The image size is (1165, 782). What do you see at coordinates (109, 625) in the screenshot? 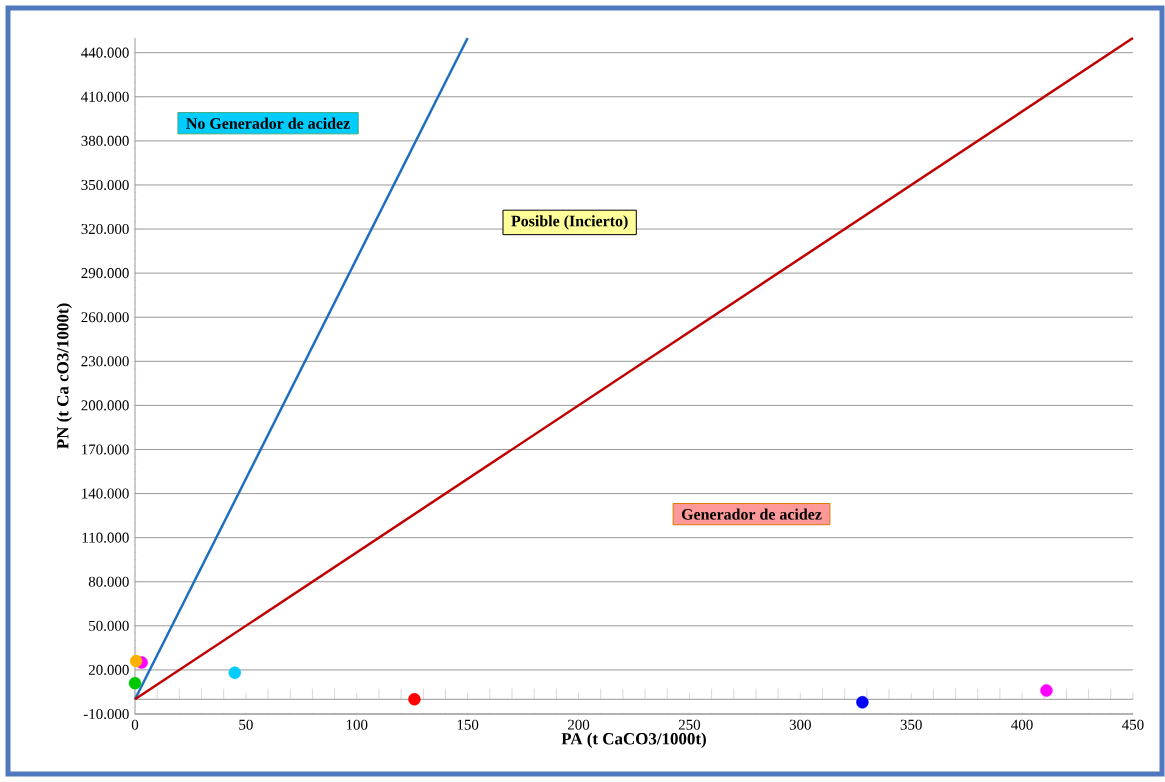
I see `y-tick-label: 50.000` at bounding box center [109, 625].